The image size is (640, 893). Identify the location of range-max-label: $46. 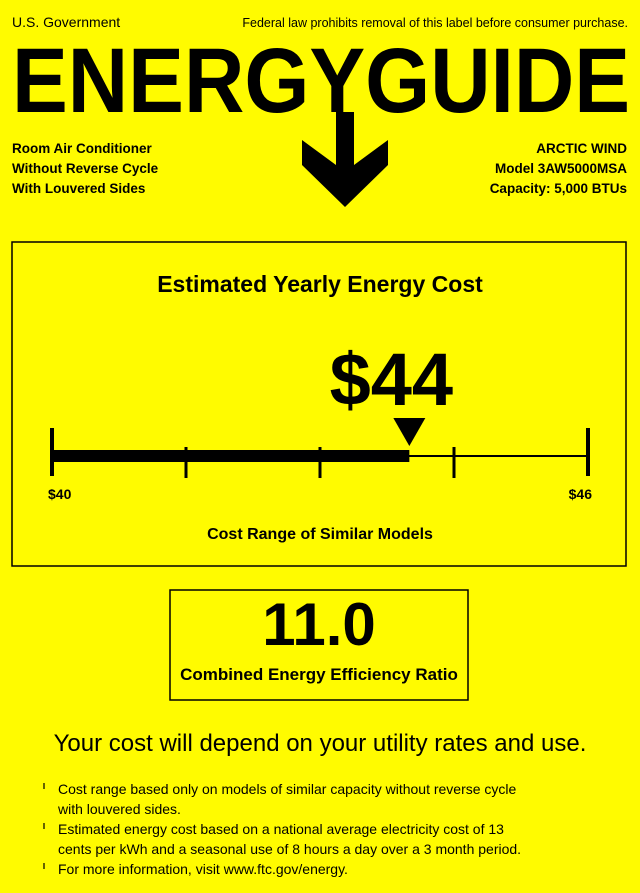
(581, 494).